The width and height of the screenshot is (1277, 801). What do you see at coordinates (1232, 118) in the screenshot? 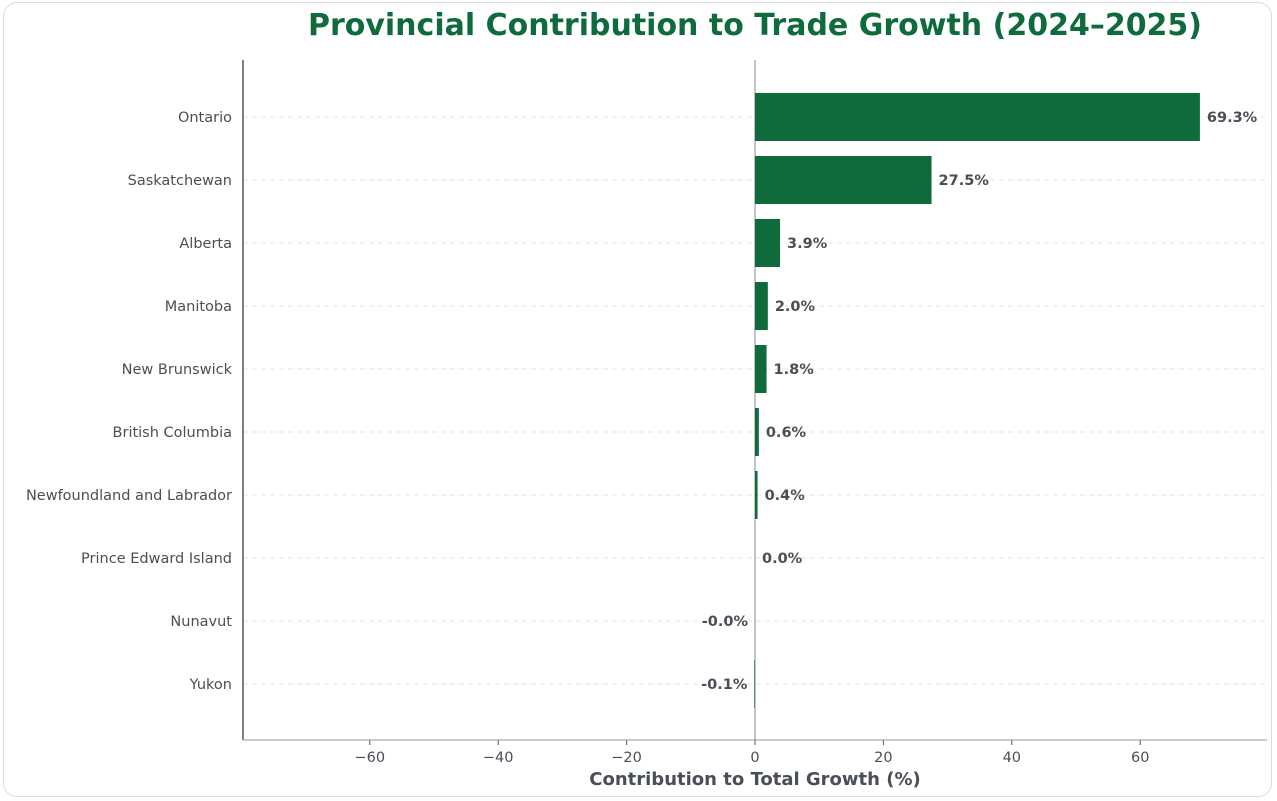
I see `value-label: 69.3%` at bounding box center [1232, 118].